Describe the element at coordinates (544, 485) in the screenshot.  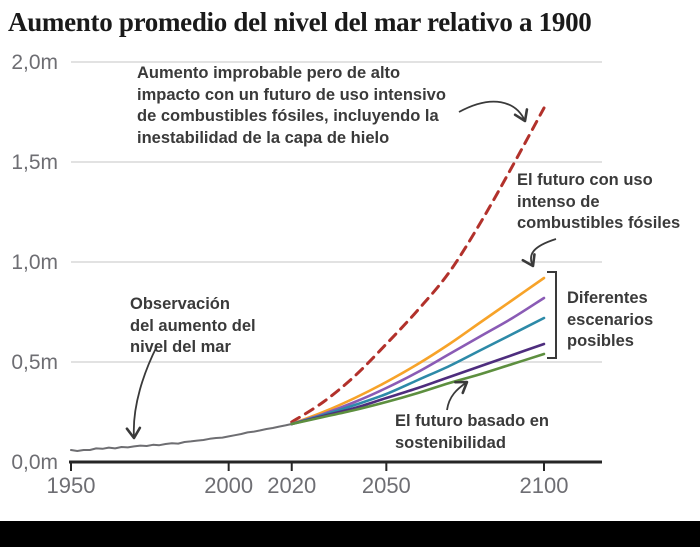
I see `x-tick-label: 2100` at that location.